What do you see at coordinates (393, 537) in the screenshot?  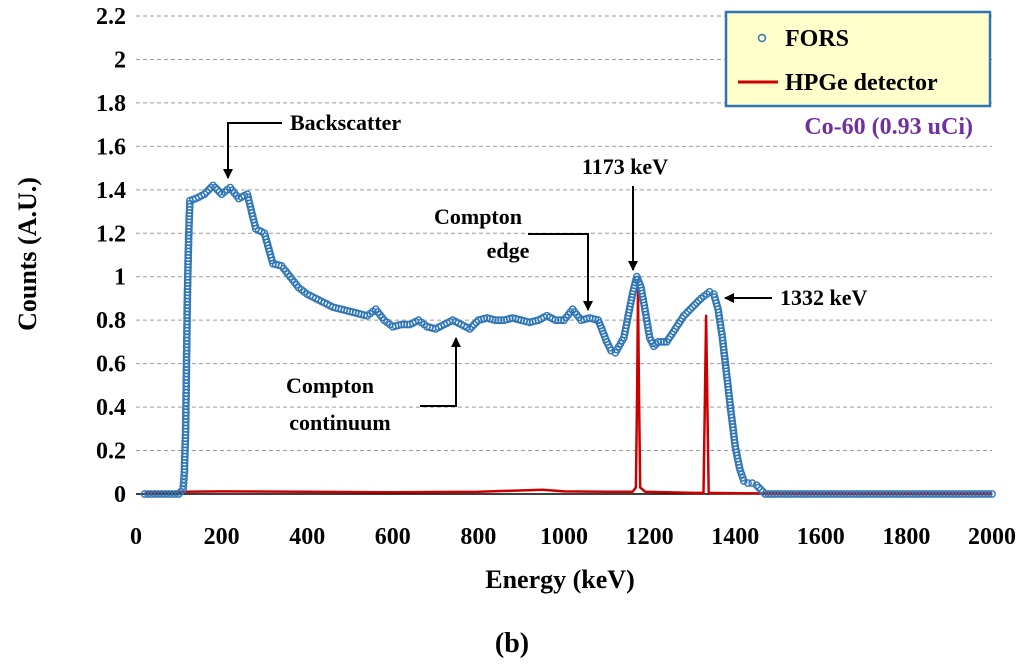 I see `x-tick-label: 600` at bounding box center [393, 537].